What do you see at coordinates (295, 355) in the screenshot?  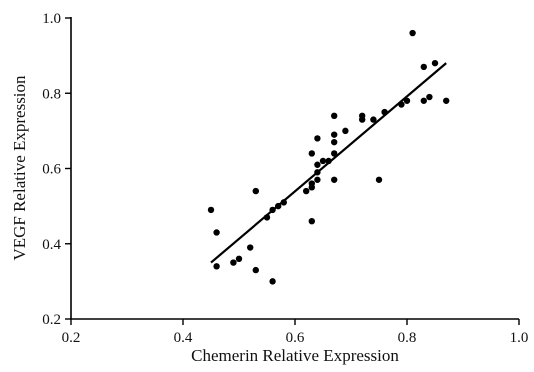 I see `x-axis-label: Chemerin Relative Expression` at bounding box center [295, 355].